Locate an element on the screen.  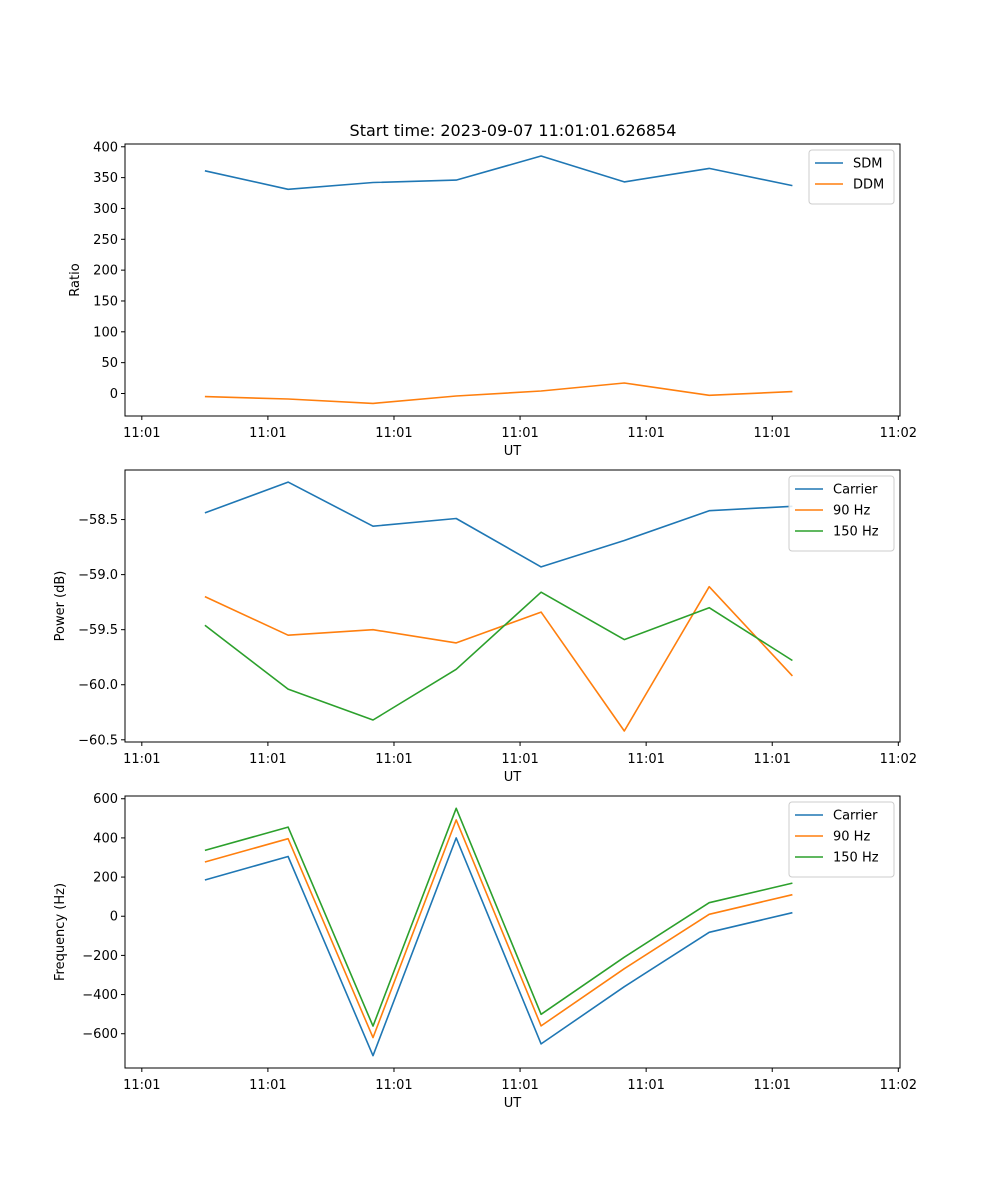
y-tick-label: −58.5 is located at coordinates (98, 520).